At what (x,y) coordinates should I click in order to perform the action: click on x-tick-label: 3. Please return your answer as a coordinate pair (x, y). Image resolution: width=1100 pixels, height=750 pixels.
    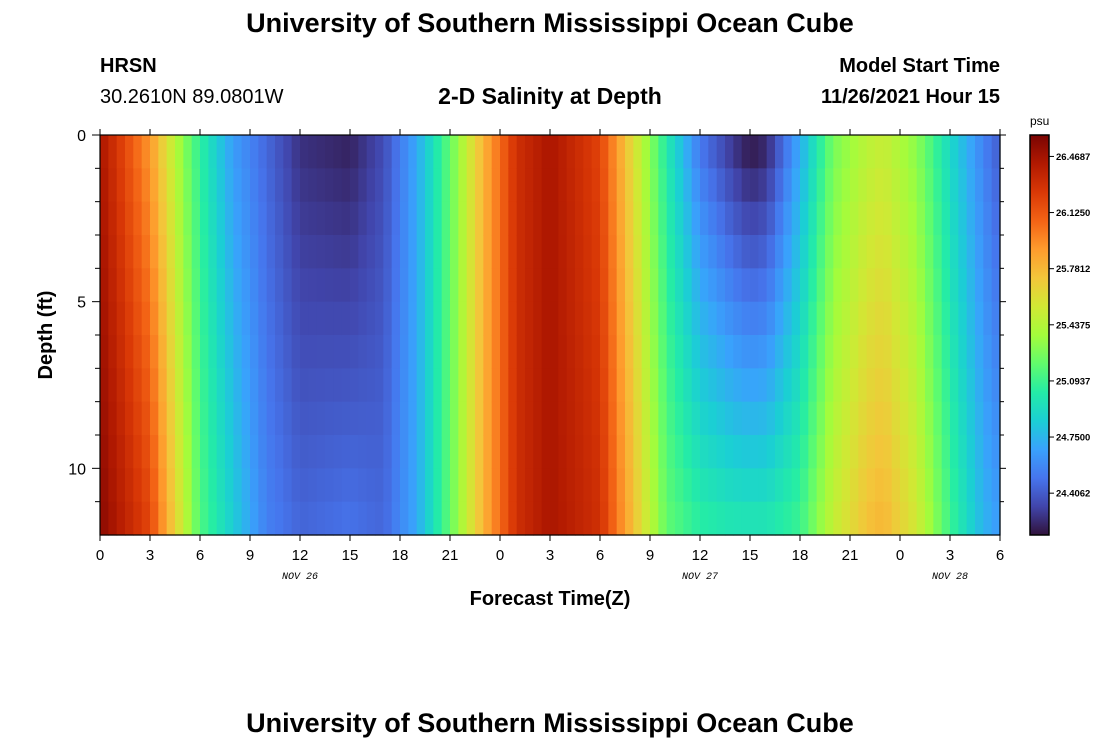
    Looking at the image, I should click on (150, 555).